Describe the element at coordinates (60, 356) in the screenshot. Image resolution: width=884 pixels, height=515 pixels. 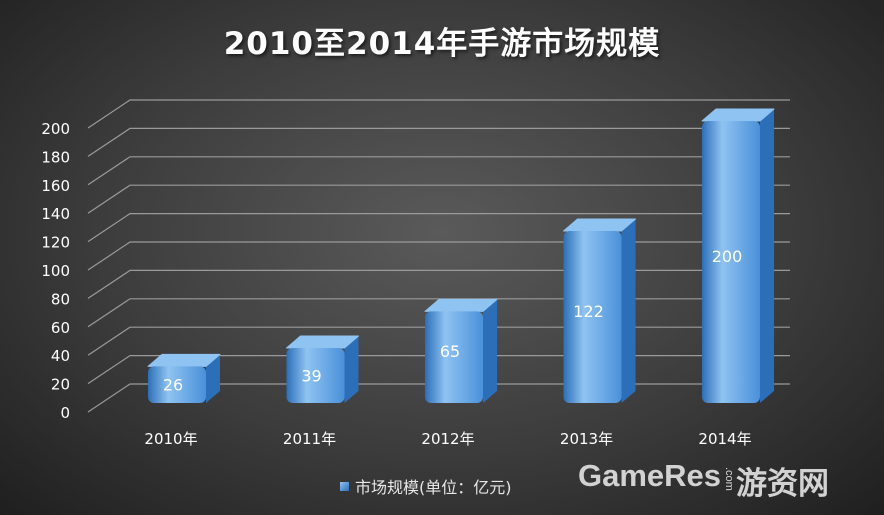
I see `y-tick-label: 40` at that location.